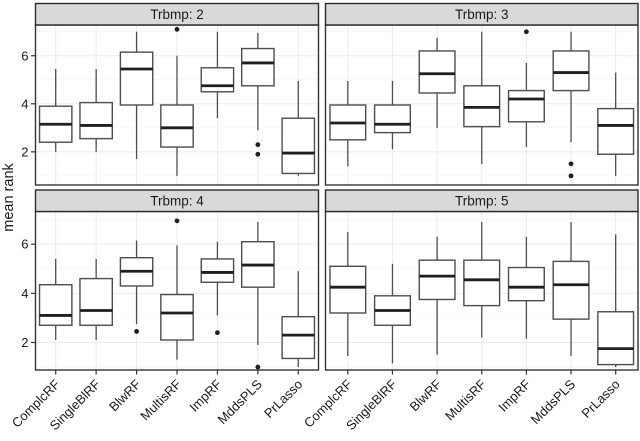 The image size is (640, 441). I want to click on y-axis-title: mean rank, so click(9, 197).